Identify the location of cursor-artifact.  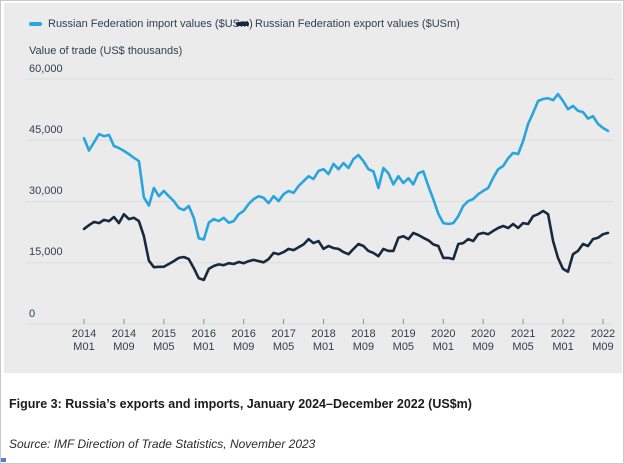
(3, 460).